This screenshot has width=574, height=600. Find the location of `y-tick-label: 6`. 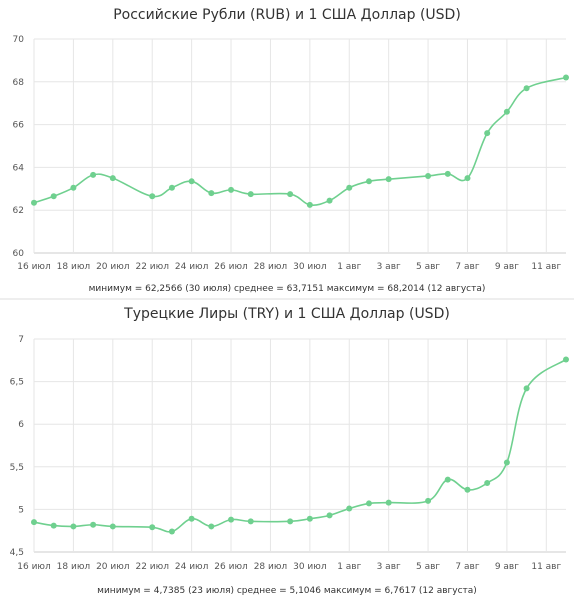

y-tick-label: 6 is located at coordinates (21, 425).